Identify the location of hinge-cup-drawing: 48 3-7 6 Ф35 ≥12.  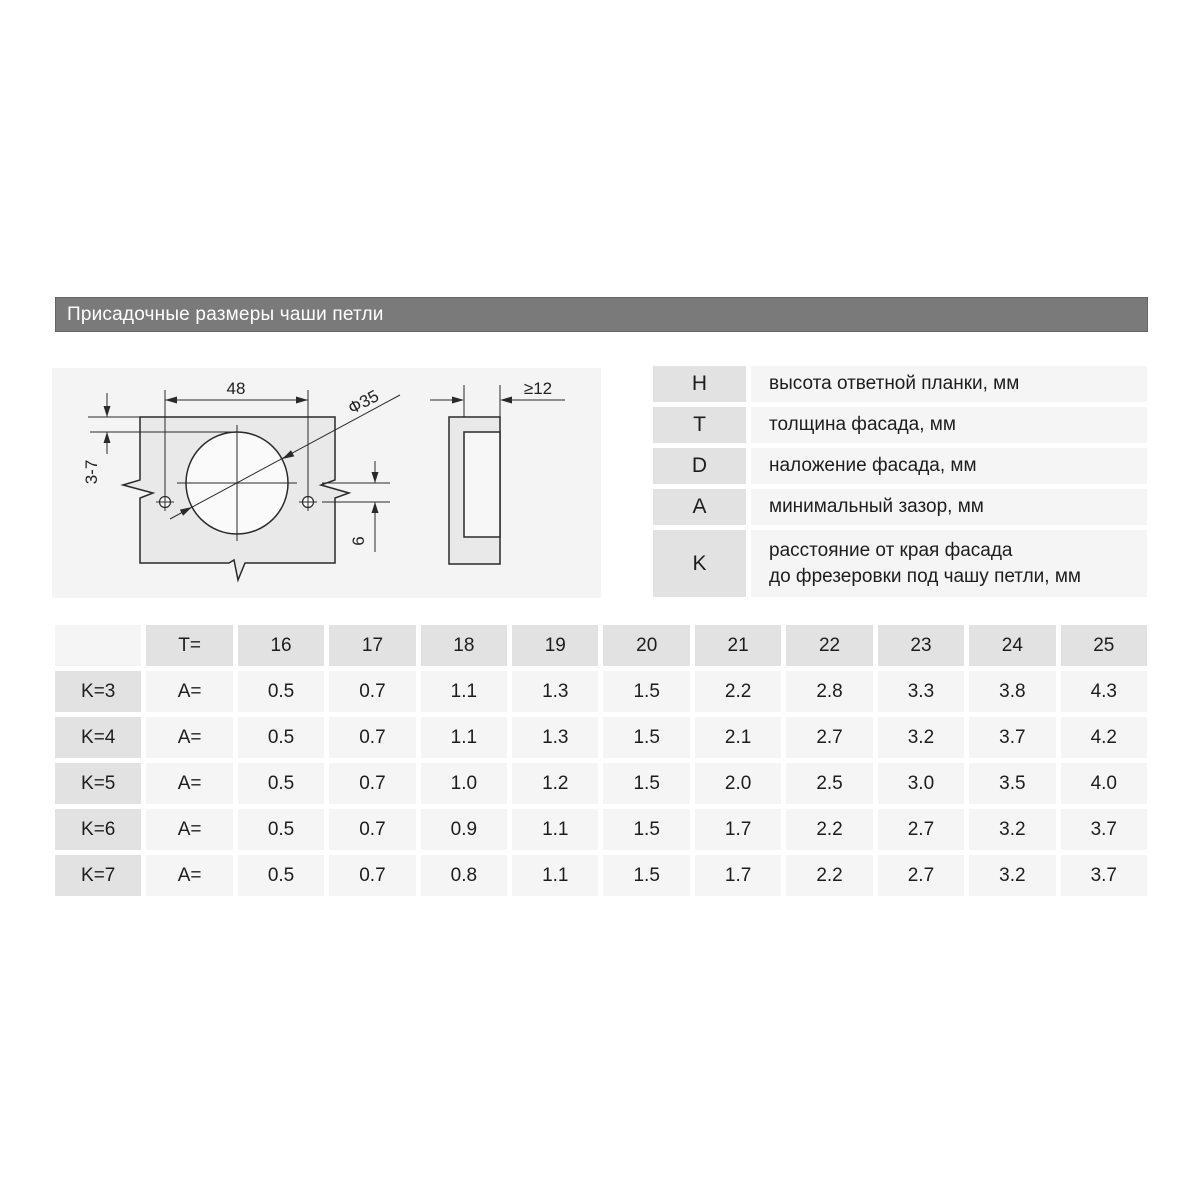
(326, 483).